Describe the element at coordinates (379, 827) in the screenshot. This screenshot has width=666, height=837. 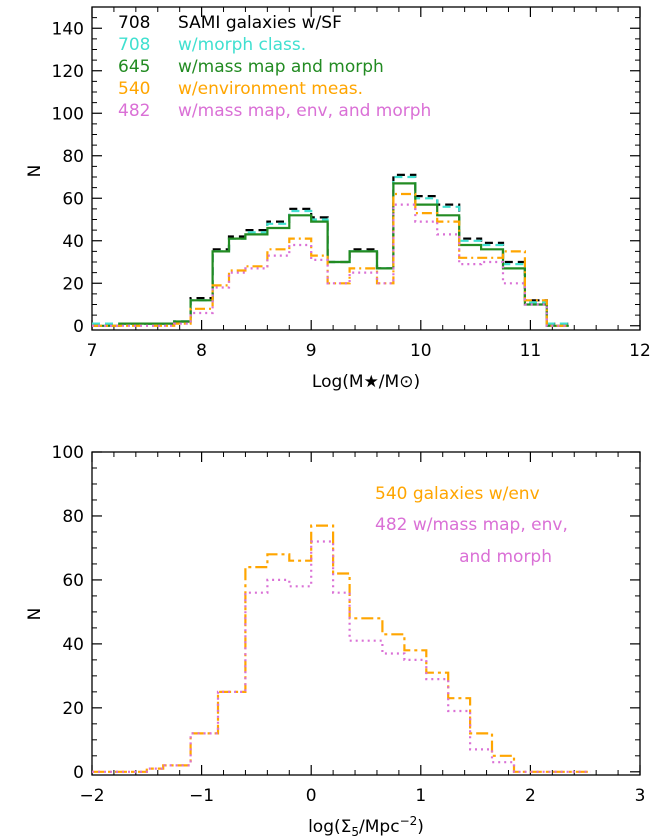
I see `xlabel-part2: /Mpc` at that location.